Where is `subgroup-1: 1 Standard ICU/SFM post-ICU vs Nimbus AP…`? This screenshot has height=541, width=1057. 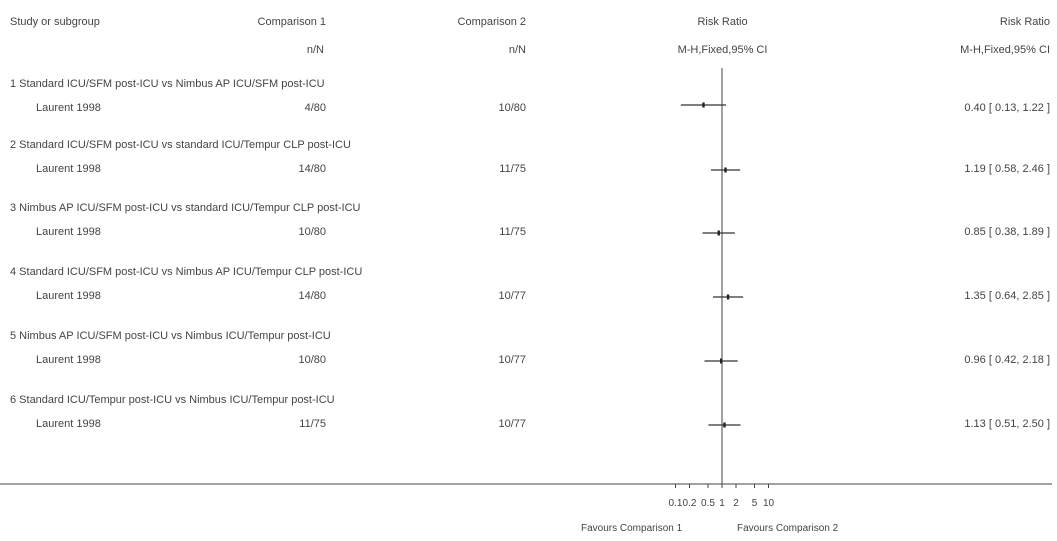 subgroup-1: 1 Standard ICU/SFM post-ICU vs Nimbus AP… is located at coordinates (528, 104).